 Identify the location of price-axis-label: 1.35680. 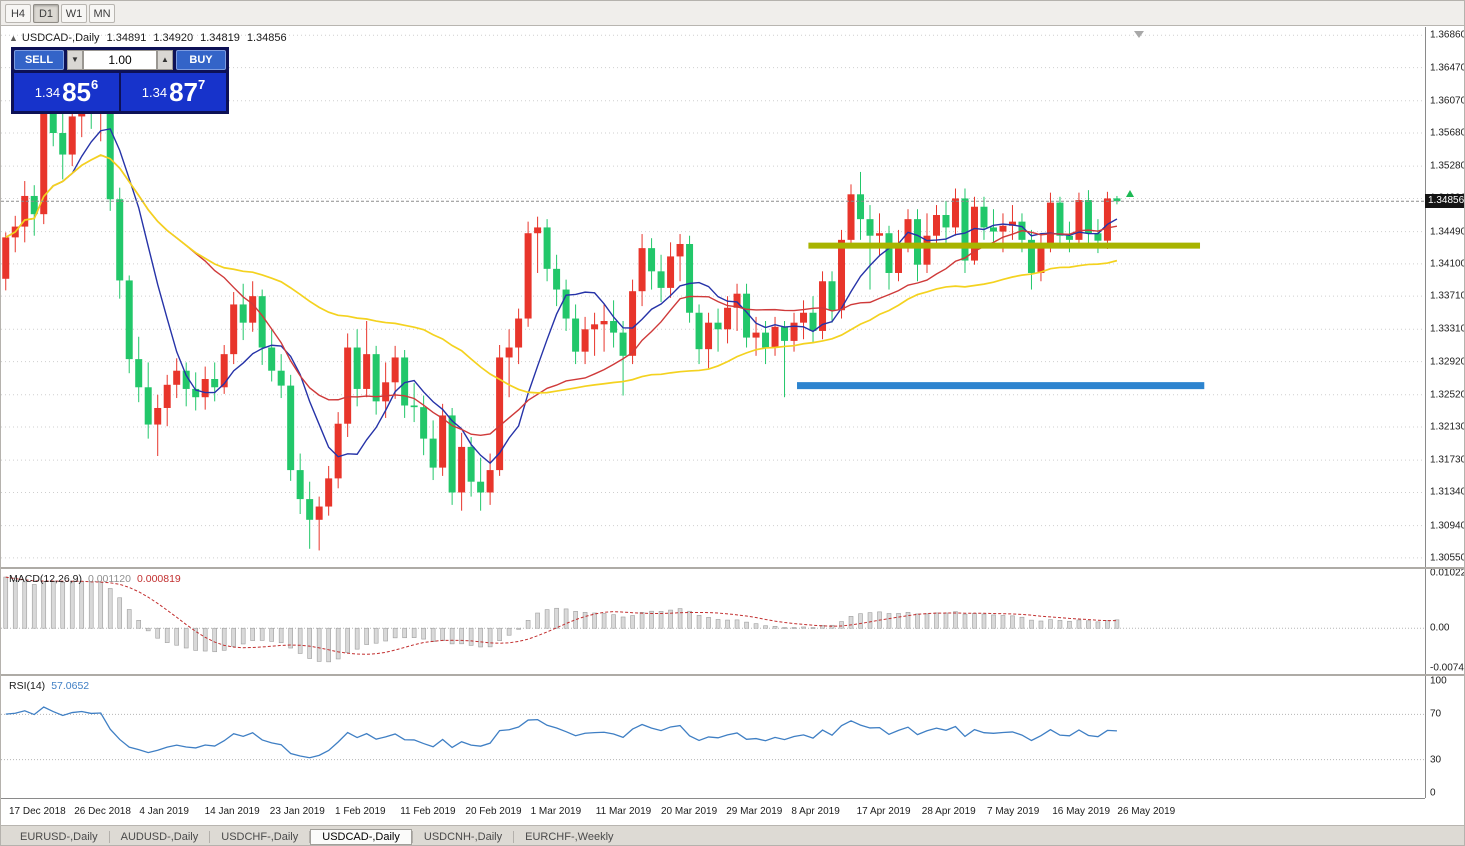
(1447, 133).